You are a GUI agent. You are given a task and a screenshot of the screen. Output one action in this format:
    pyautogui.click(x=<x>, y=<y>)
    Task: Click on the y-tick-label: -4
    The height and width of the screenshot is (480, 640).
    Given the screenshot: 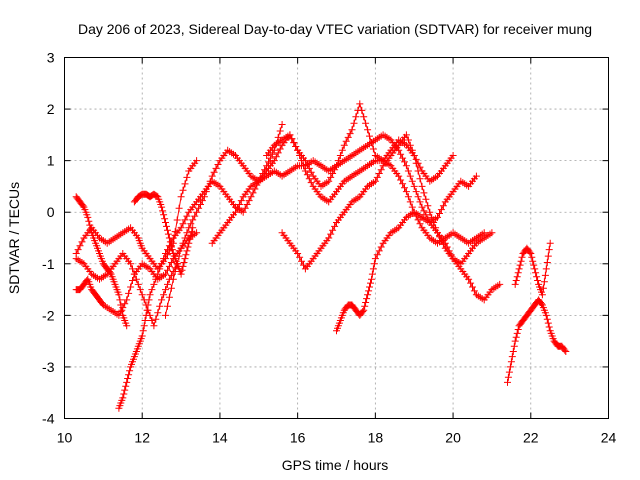 What is the action you would take?
    pyautogui.click(x=48, y=419)
    